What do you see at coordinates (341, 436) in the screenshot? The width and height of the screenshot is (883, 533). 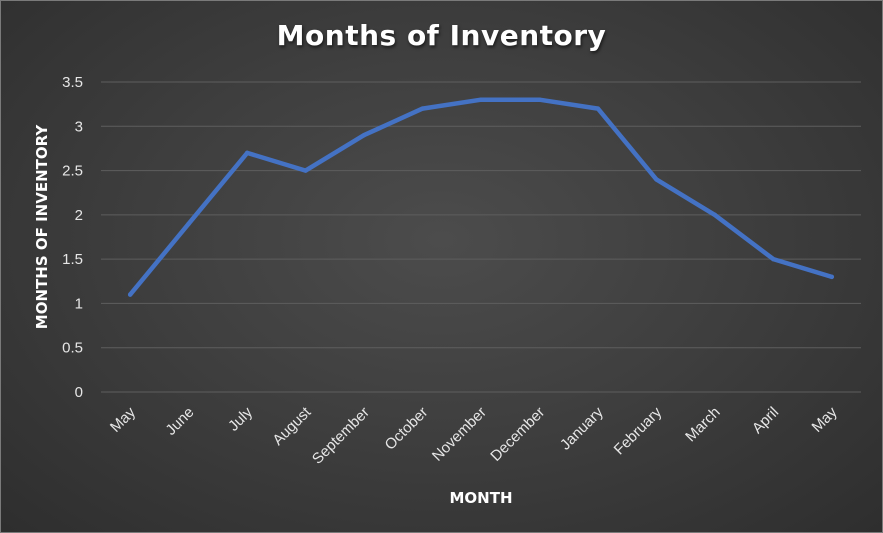 I see `x-tick-label: September` at bounding box center [341, 436].